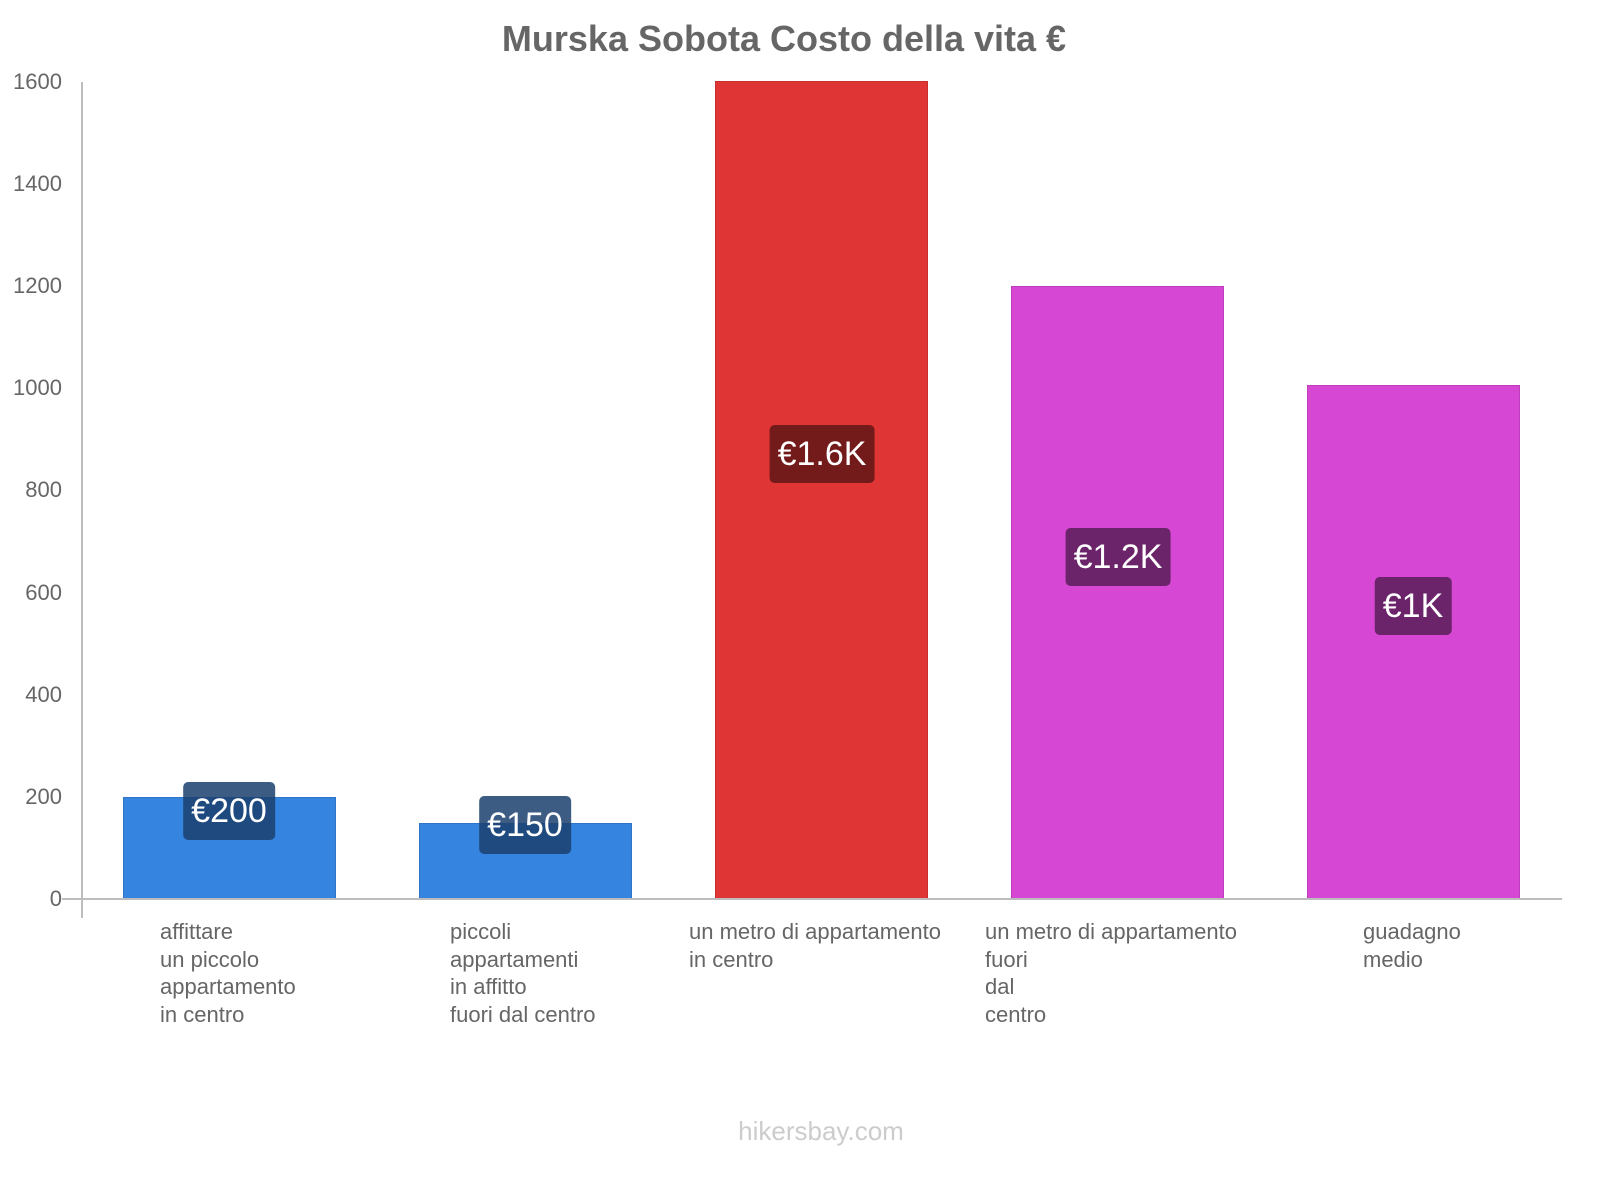 The width and height of the screenshot is (1600, 1200). Describe the element at coordinates (229, 811) in the screenshot. I see `bar-value-label: €200` at that location.